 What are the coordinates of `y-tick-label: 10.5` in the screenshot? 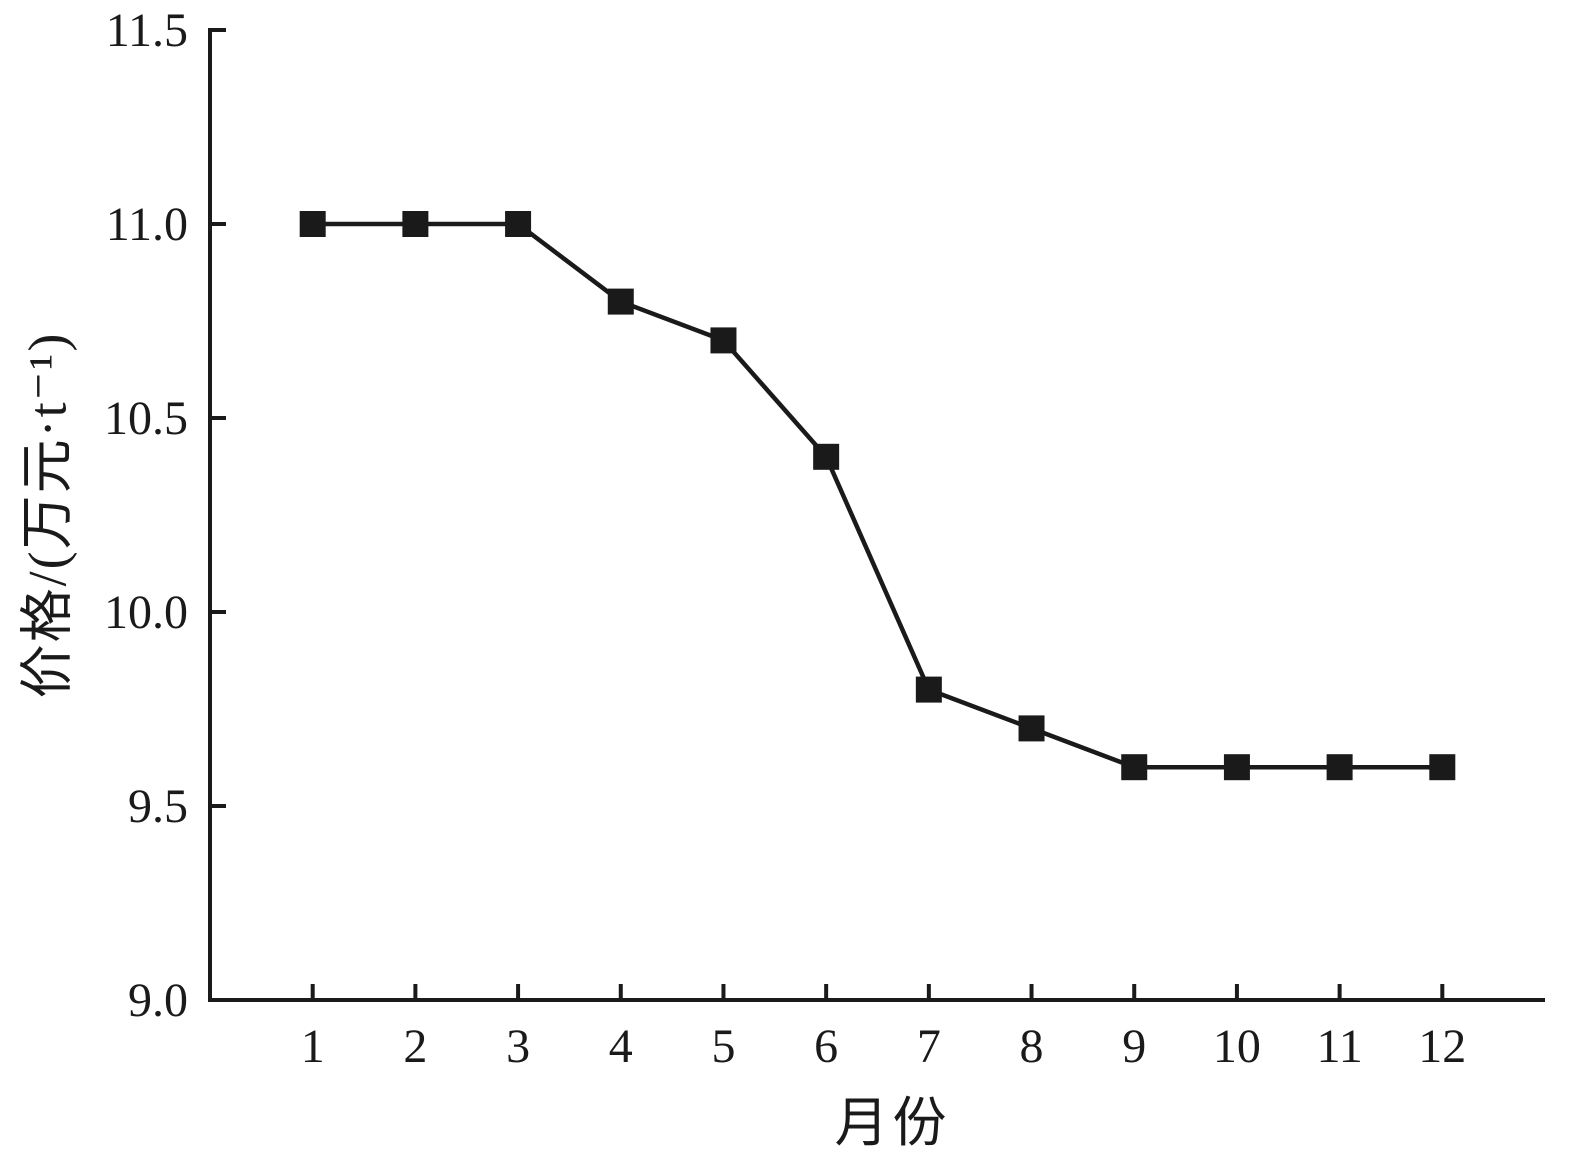 It's located at (146, 418).